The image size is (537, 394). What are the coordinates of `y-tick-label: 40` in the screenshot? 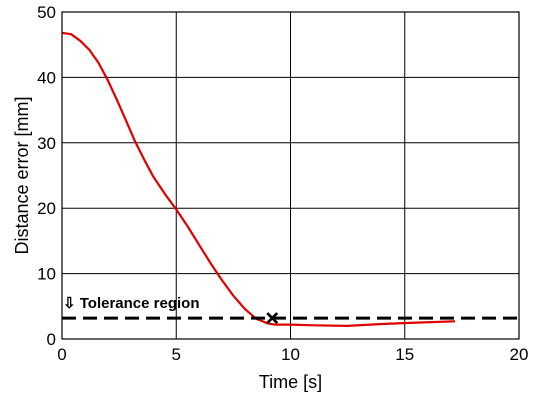 It's located at (46, 77).